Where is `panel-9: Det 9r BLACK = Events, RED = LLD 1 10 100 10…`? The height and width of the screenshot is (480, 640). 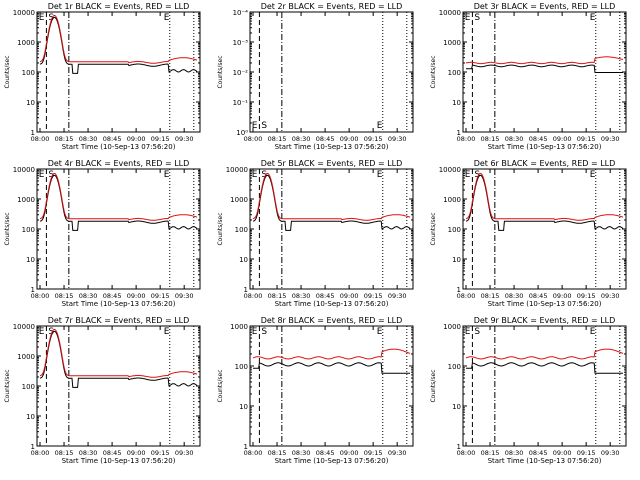
panel-9: Det 9r BLACK = Events, RED = LLD 1 10 100 10… is located at coordinates (528, 390).